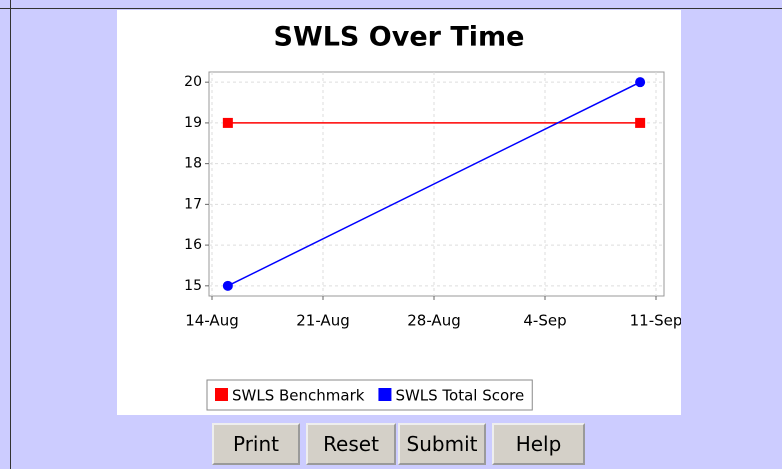  I want to click on button: Reset, so click(351, 444).